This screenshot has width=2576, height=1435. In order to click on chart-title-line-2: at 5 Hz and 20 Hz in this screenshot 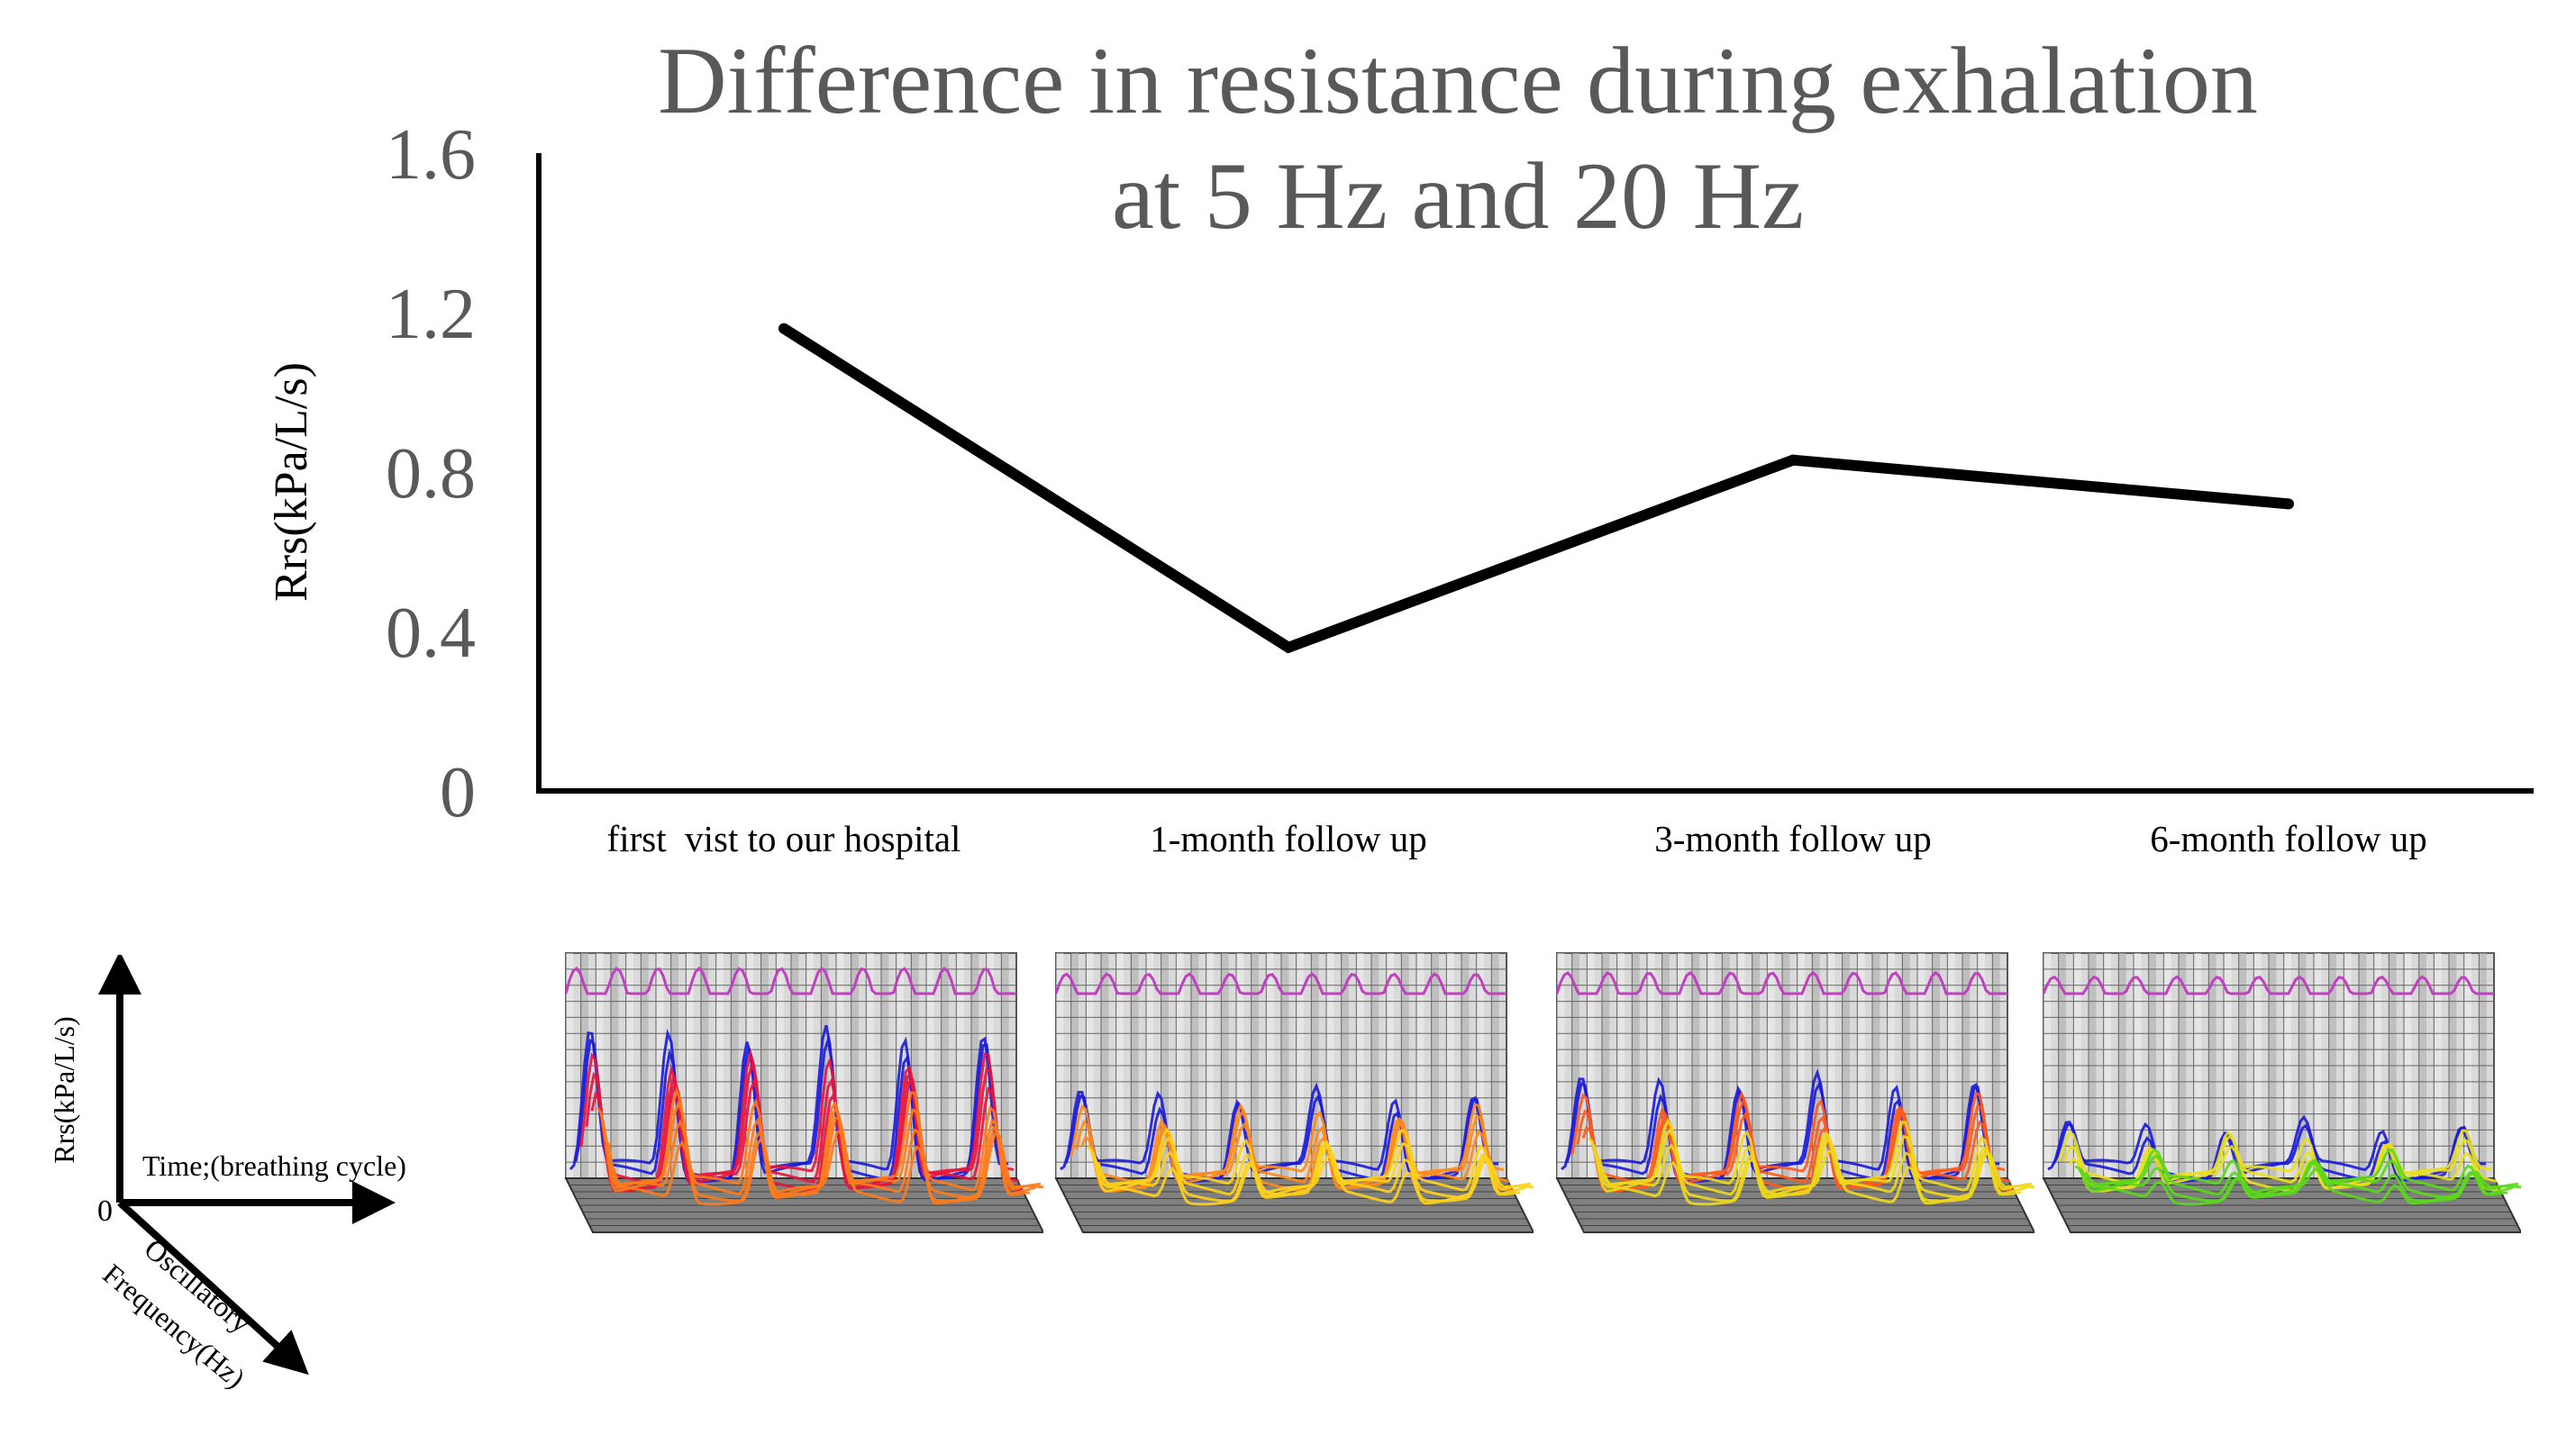, I will do `click(1458, 196)`.